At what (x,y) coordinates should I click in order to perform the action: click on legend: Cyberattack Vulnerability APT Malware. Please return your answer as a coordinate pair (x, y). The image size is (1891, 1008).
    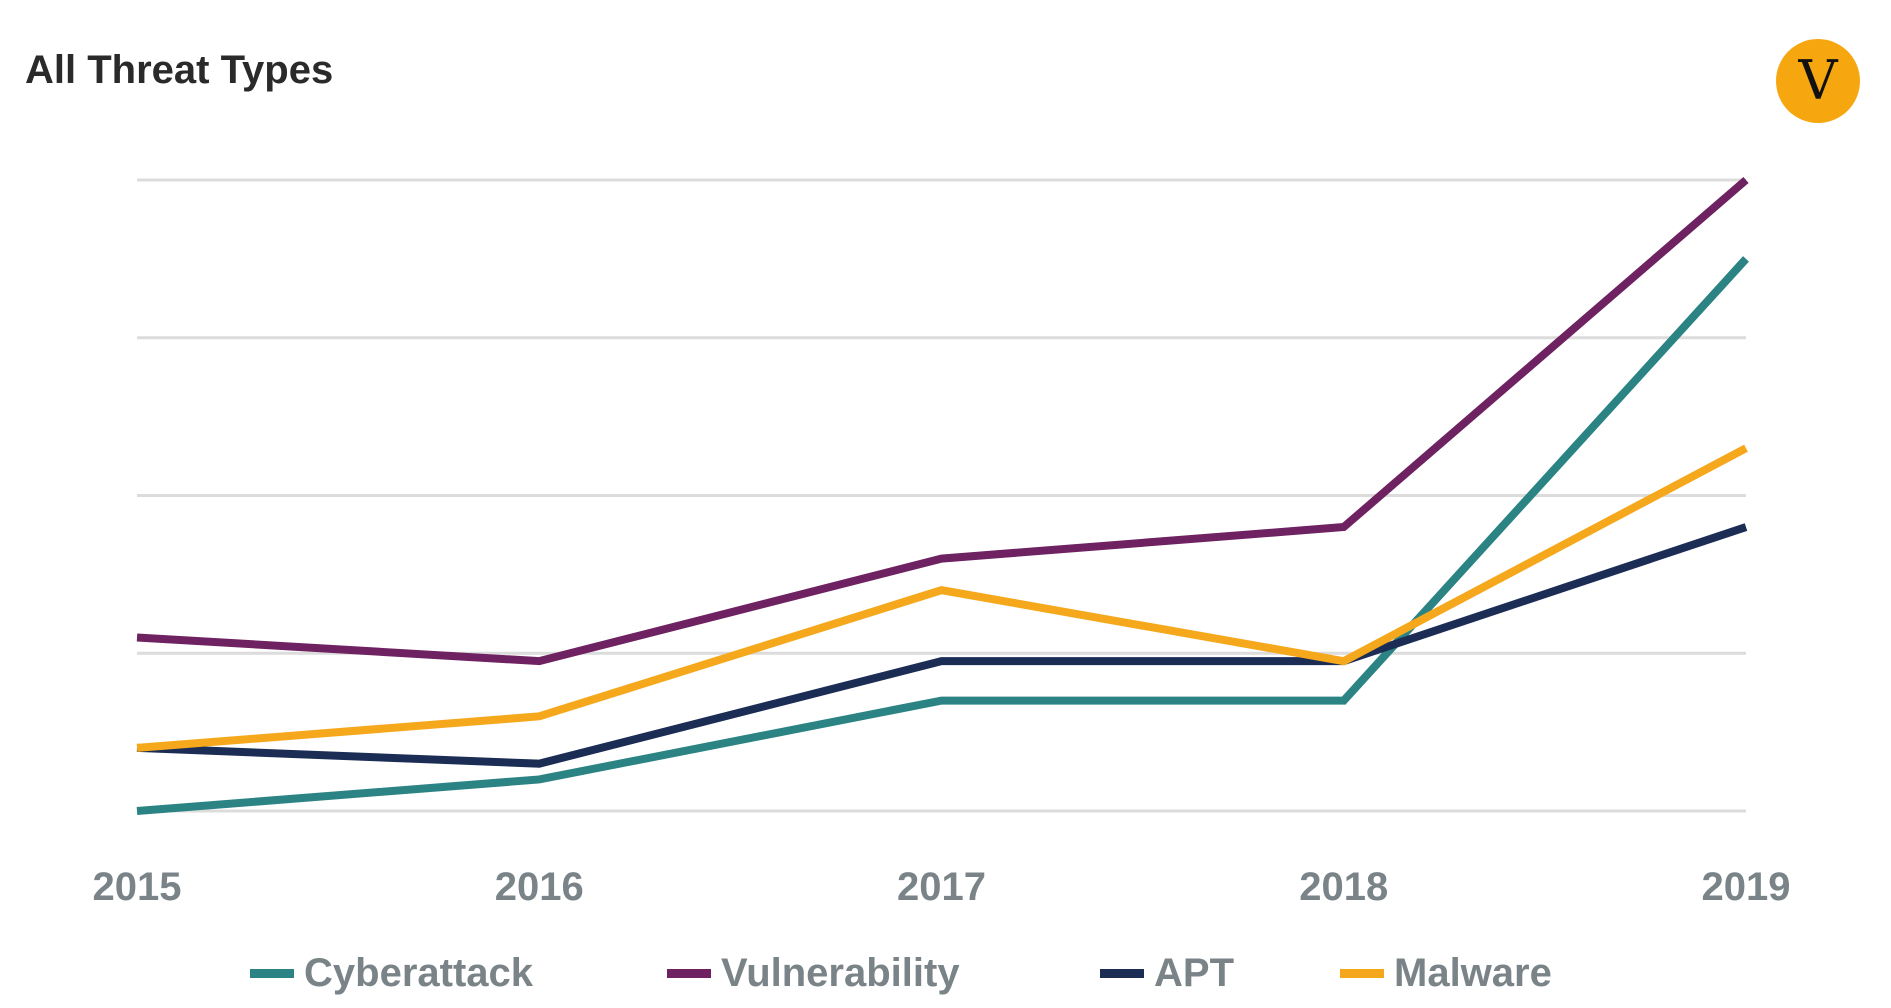
    Looking at the image, I should click on (945, 973).